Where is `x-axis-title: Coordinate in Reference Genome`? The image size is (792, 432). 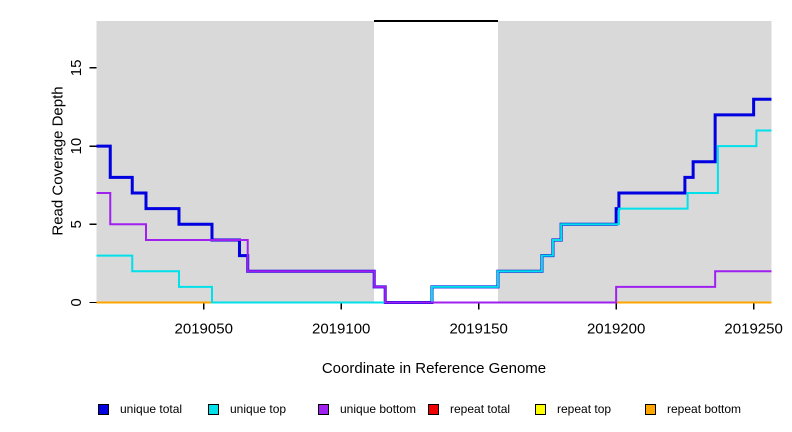
x-axis-title: Coordinate in Reference Genome is located at coordinates (434, 368).